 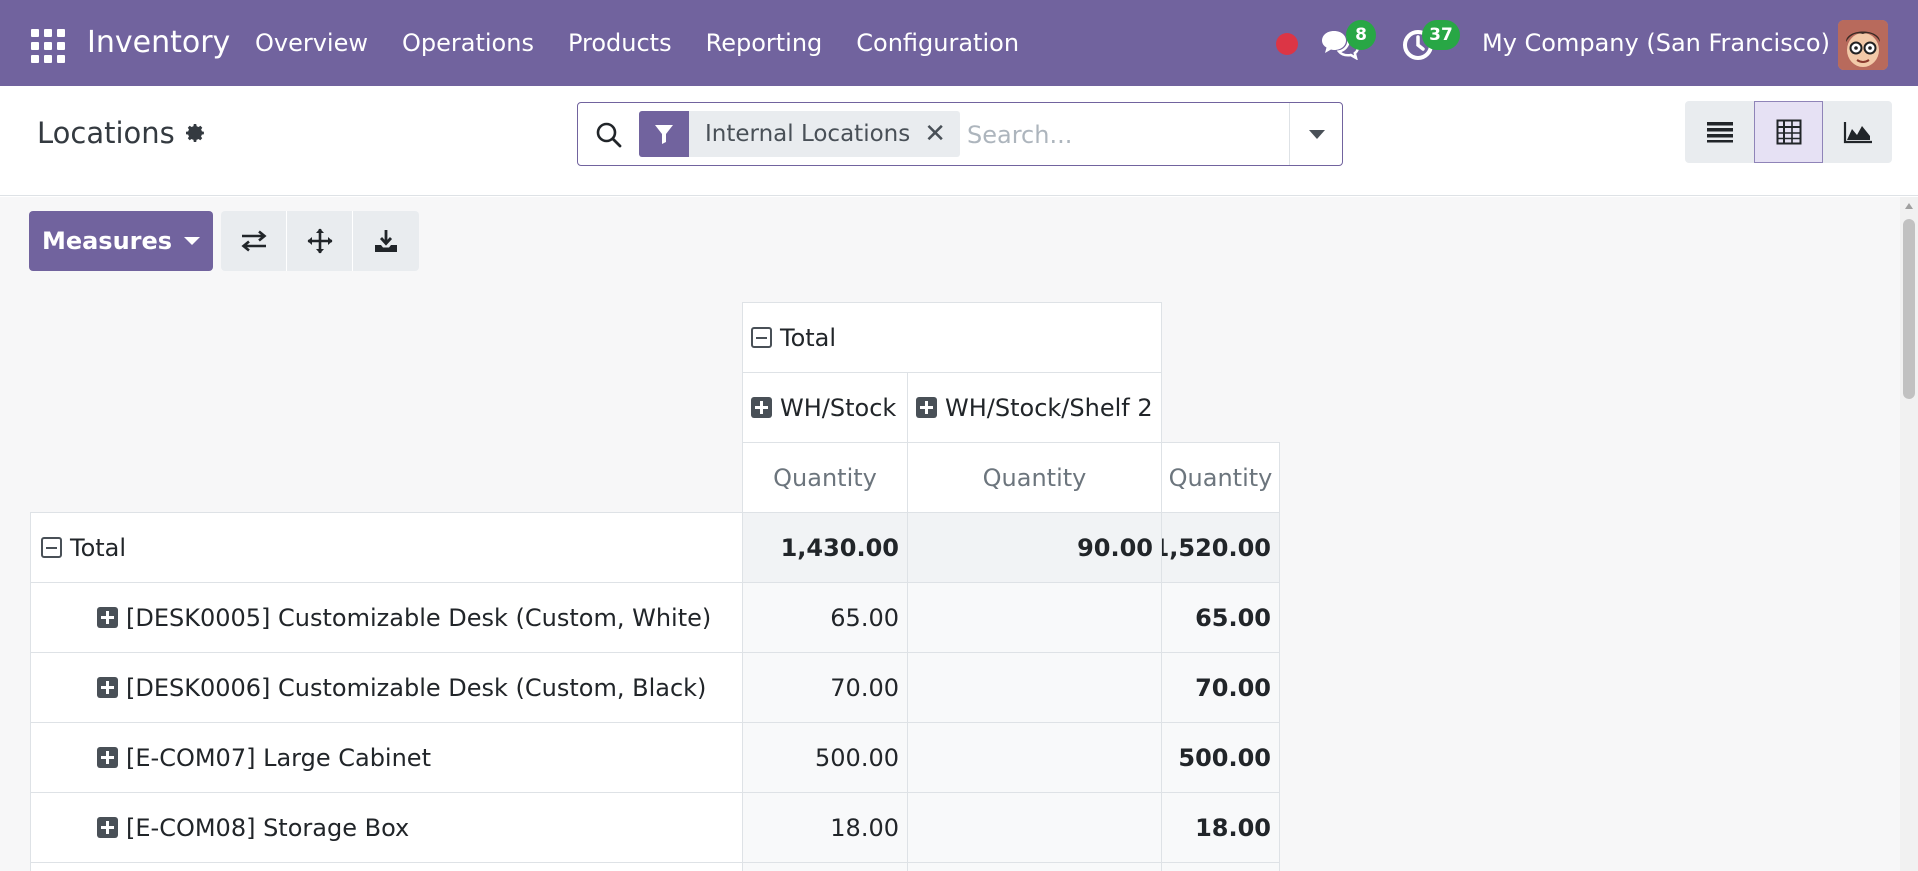 I want to click on measures-label: Measures, so click(x=107, y=241).